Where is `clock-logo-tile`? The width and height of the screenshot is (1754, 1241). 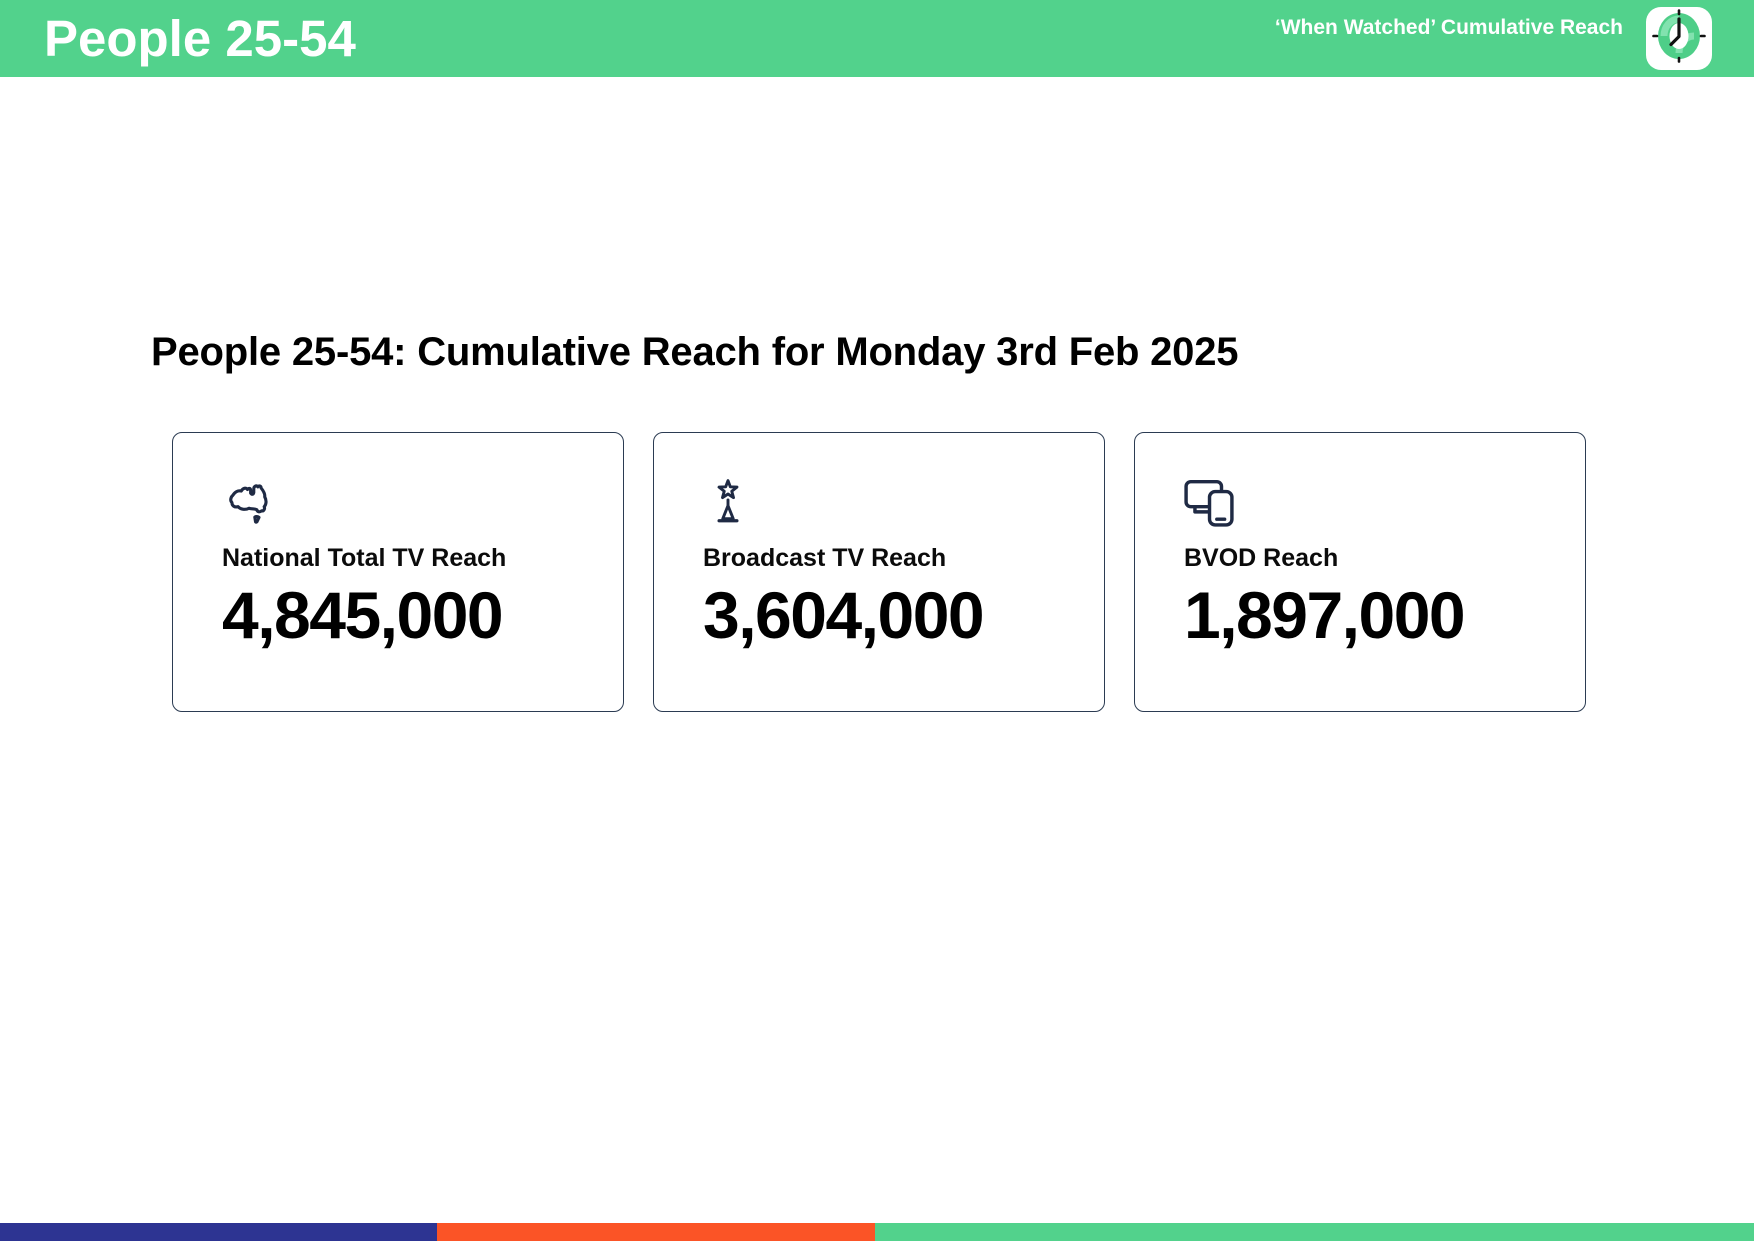 clock-logo-tile is located at coordinates (1679, 38).